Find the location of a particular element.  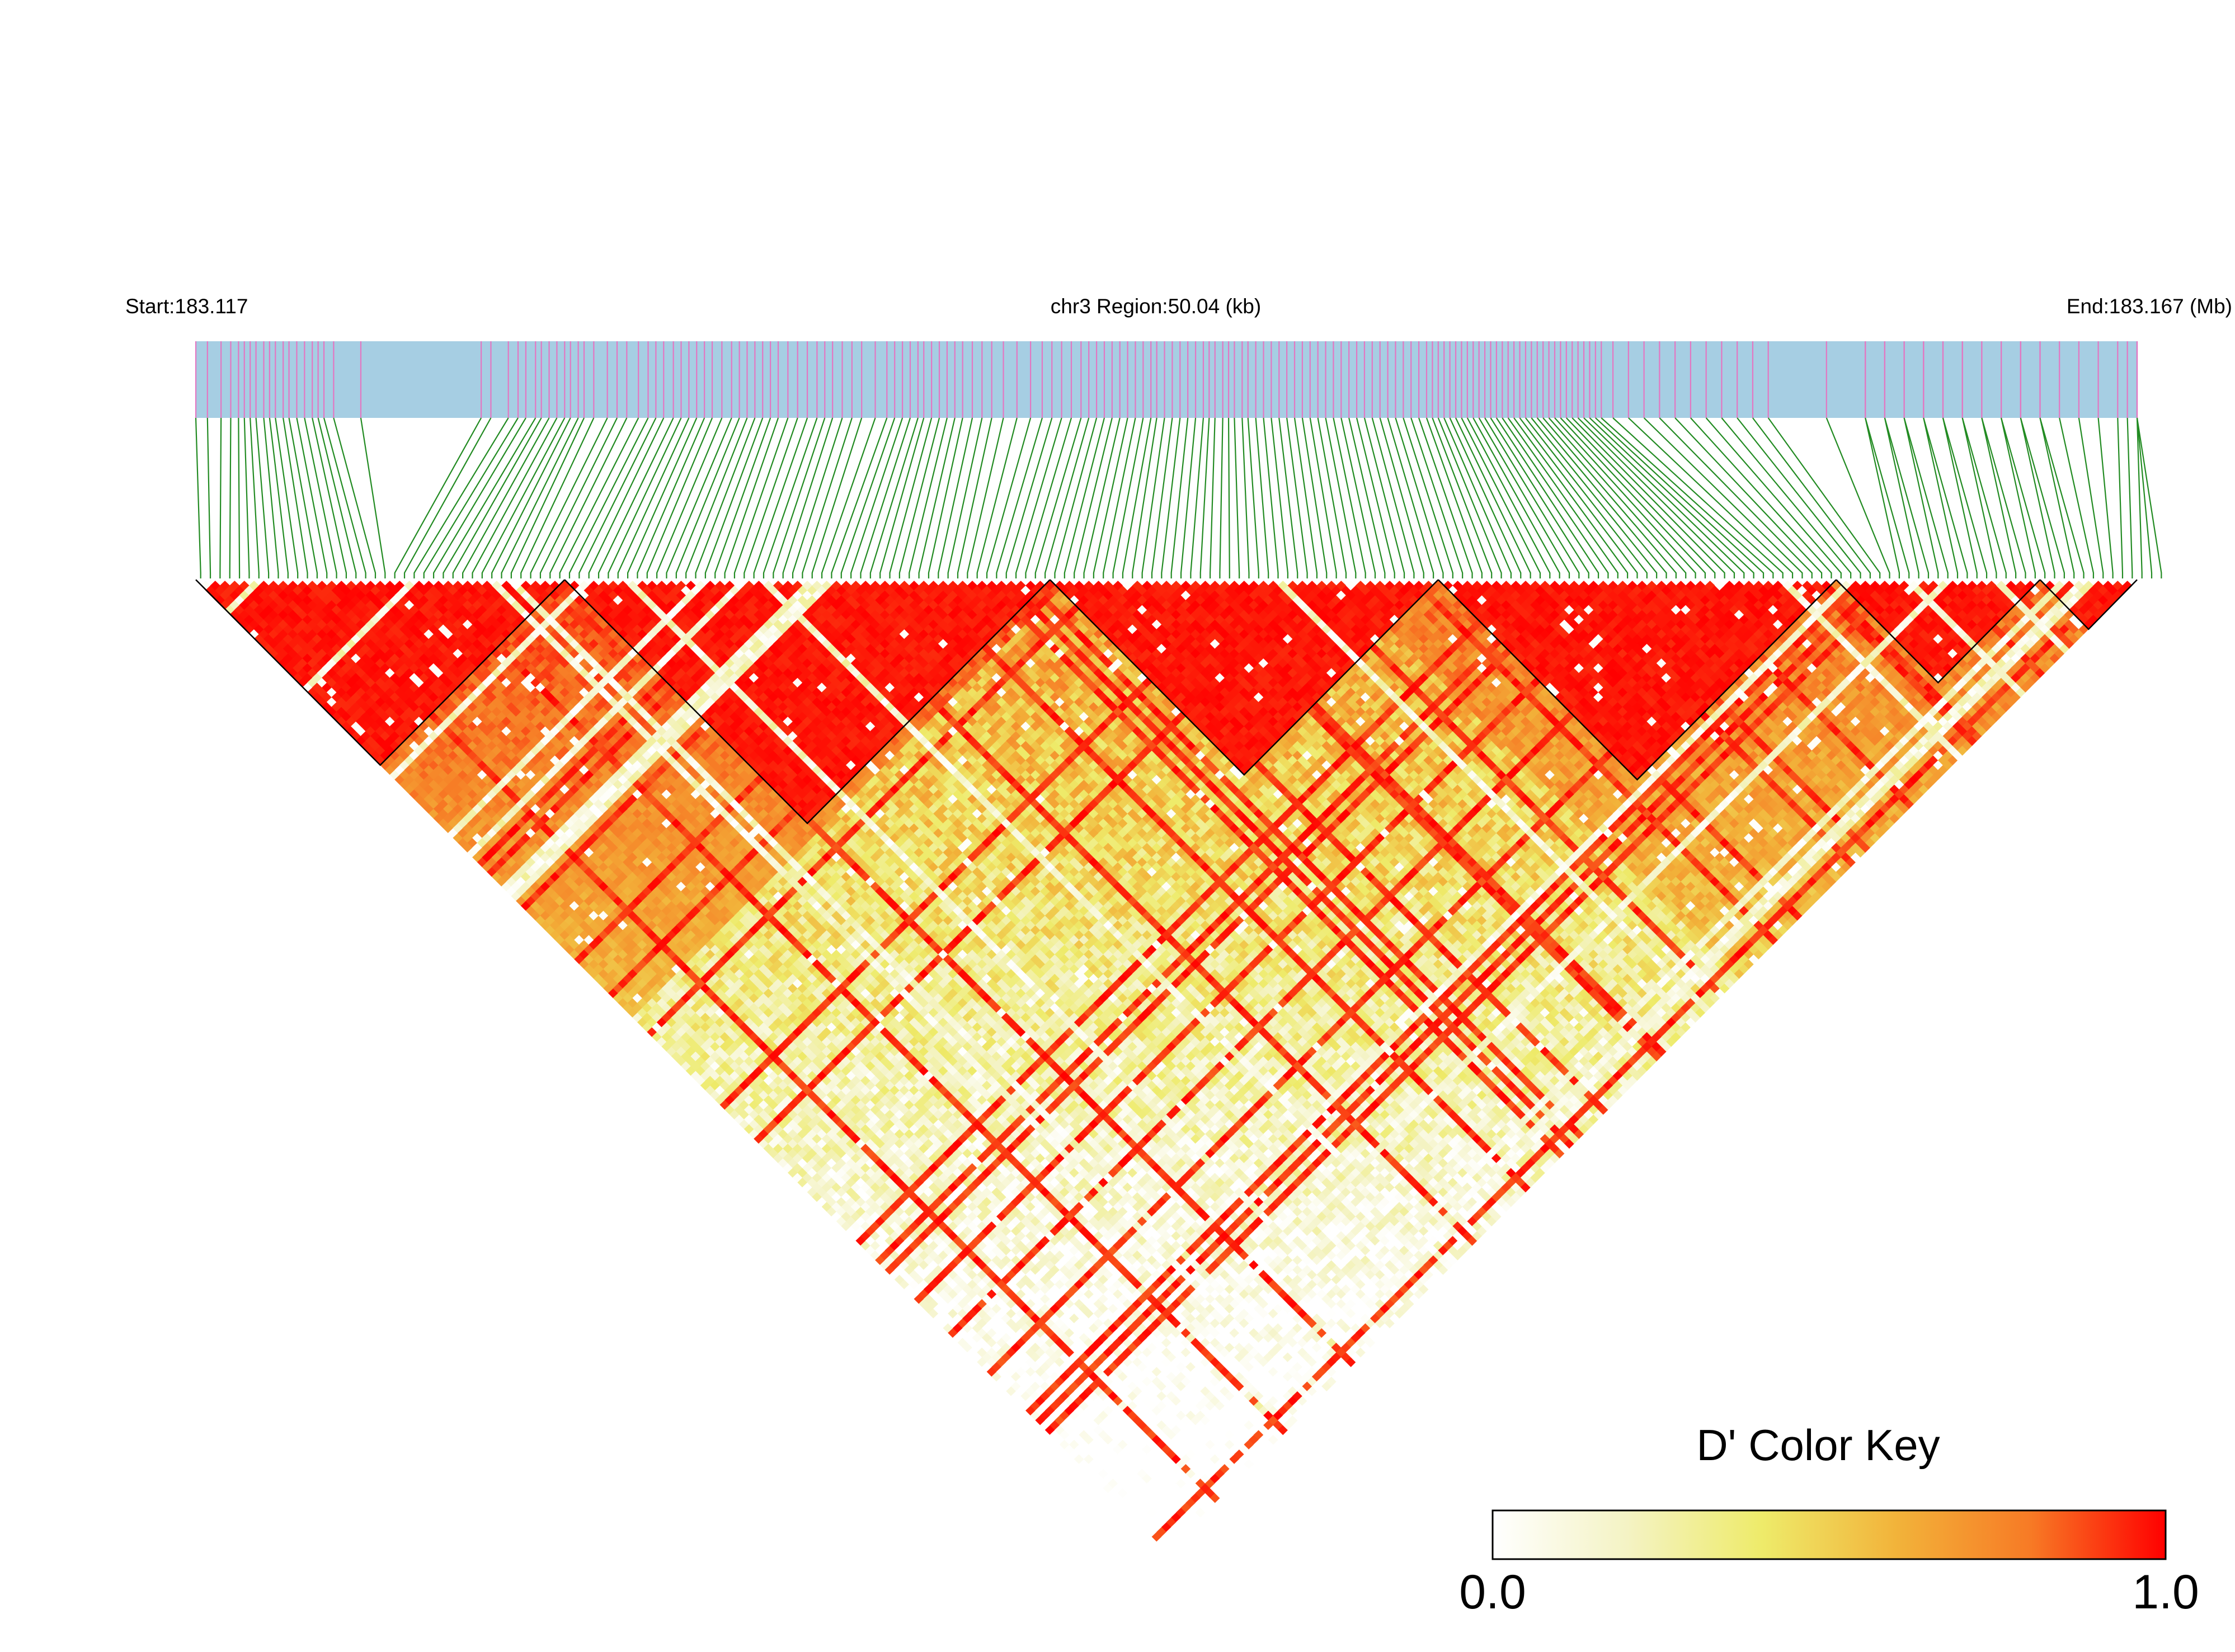

region-title: chr3 Region:50.04 (kb) is located at coordinates (1156, 306).